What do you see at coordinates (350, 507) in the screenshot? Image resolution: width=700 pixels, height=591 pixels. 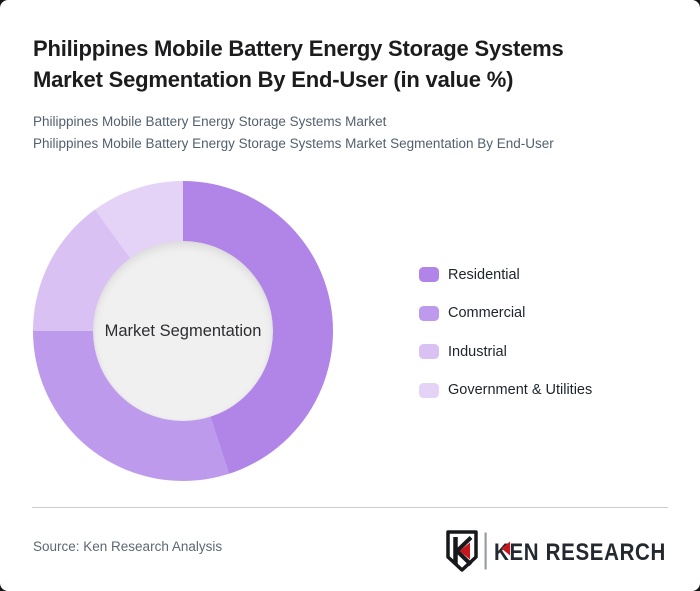 I see `footer-divider` at bounding box center [350, 507].